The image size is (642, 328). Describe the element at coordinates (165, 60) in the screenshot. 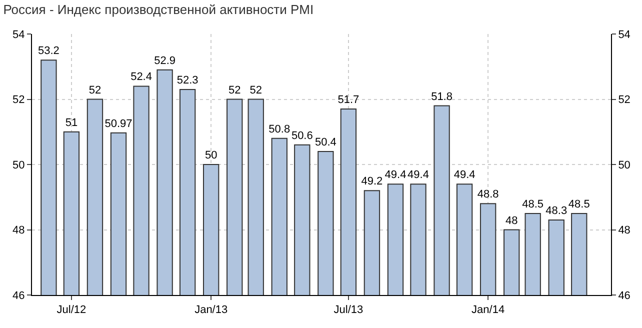

I see `data-label: 52.9` at that location.